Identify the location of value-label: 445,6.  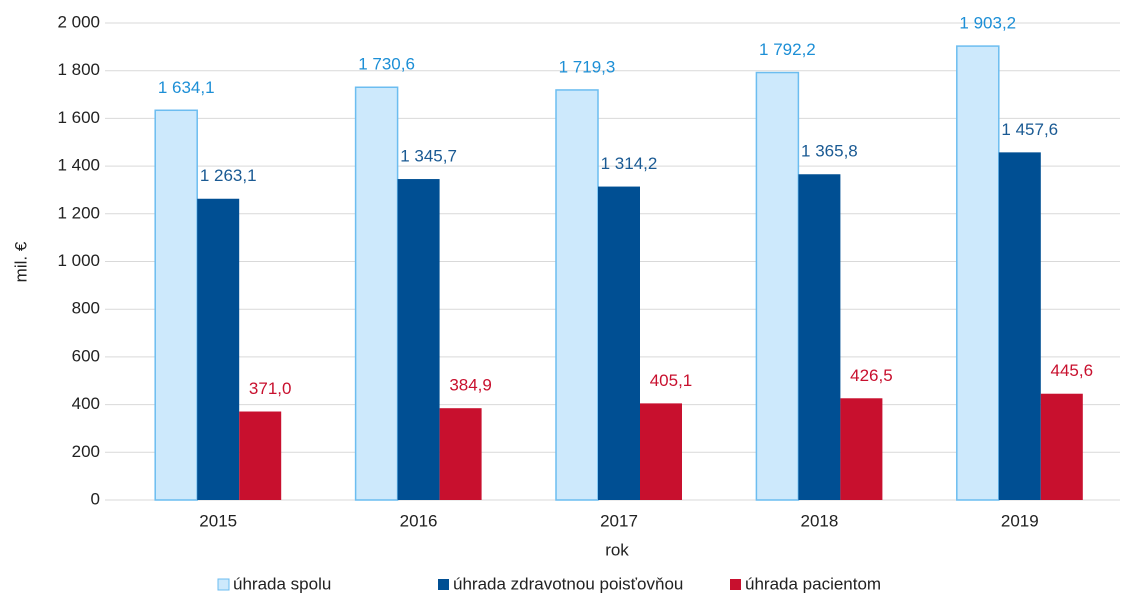
(1072, 370).